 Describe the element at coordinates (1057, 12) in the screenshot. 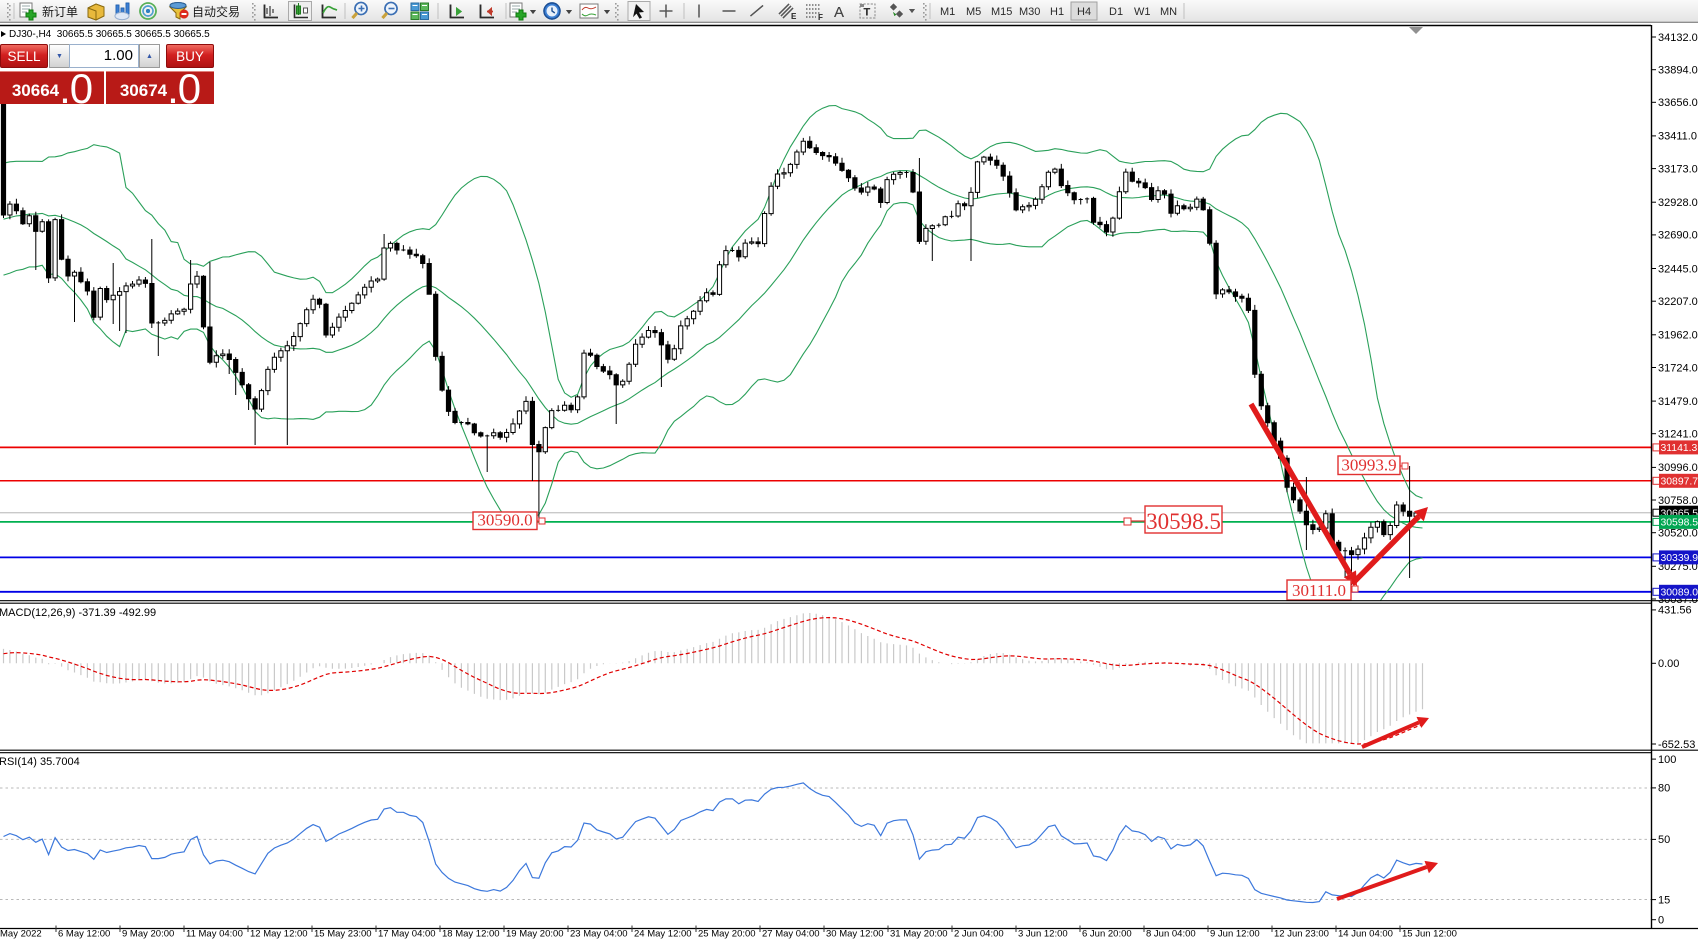

I see `svg-text: H1` at that location.